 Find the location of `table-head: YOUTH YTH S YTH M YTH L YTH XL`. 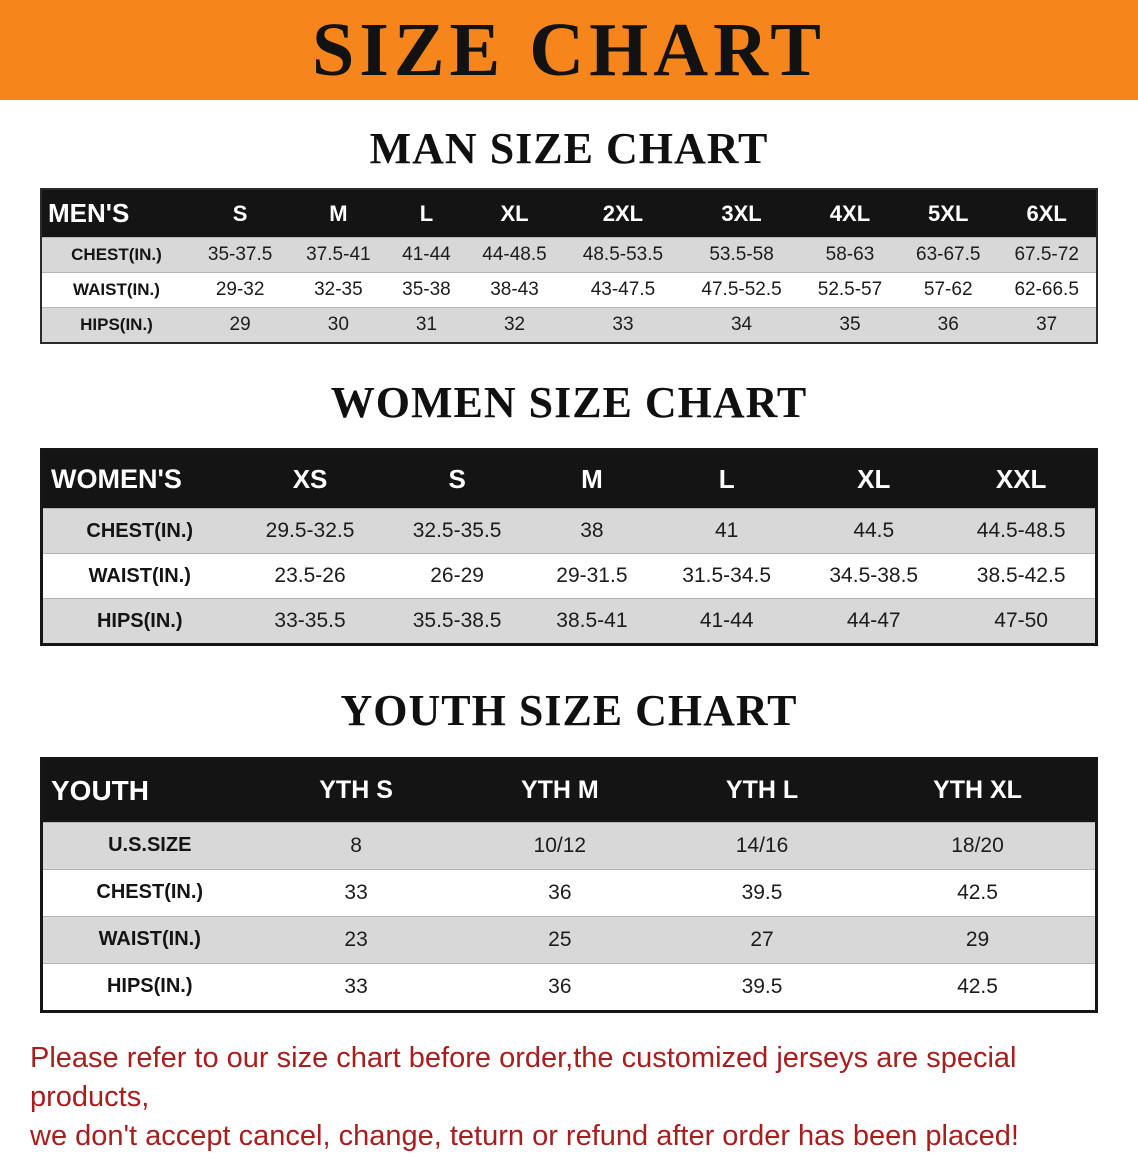

table-head: YOUTH YTH S YTH M YTH L YTH XL is located at coordinates (569, 790).